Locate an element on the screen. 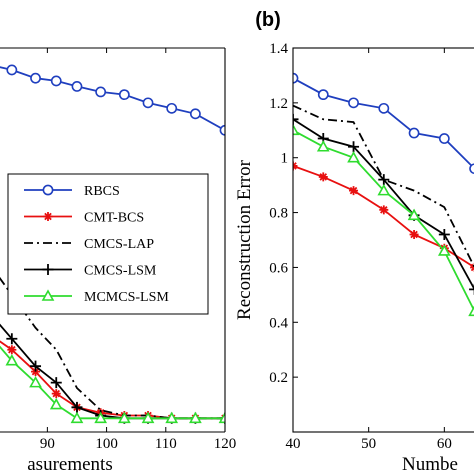  panel-a-xtick-label: 110 is located at coordinates (166, 444).